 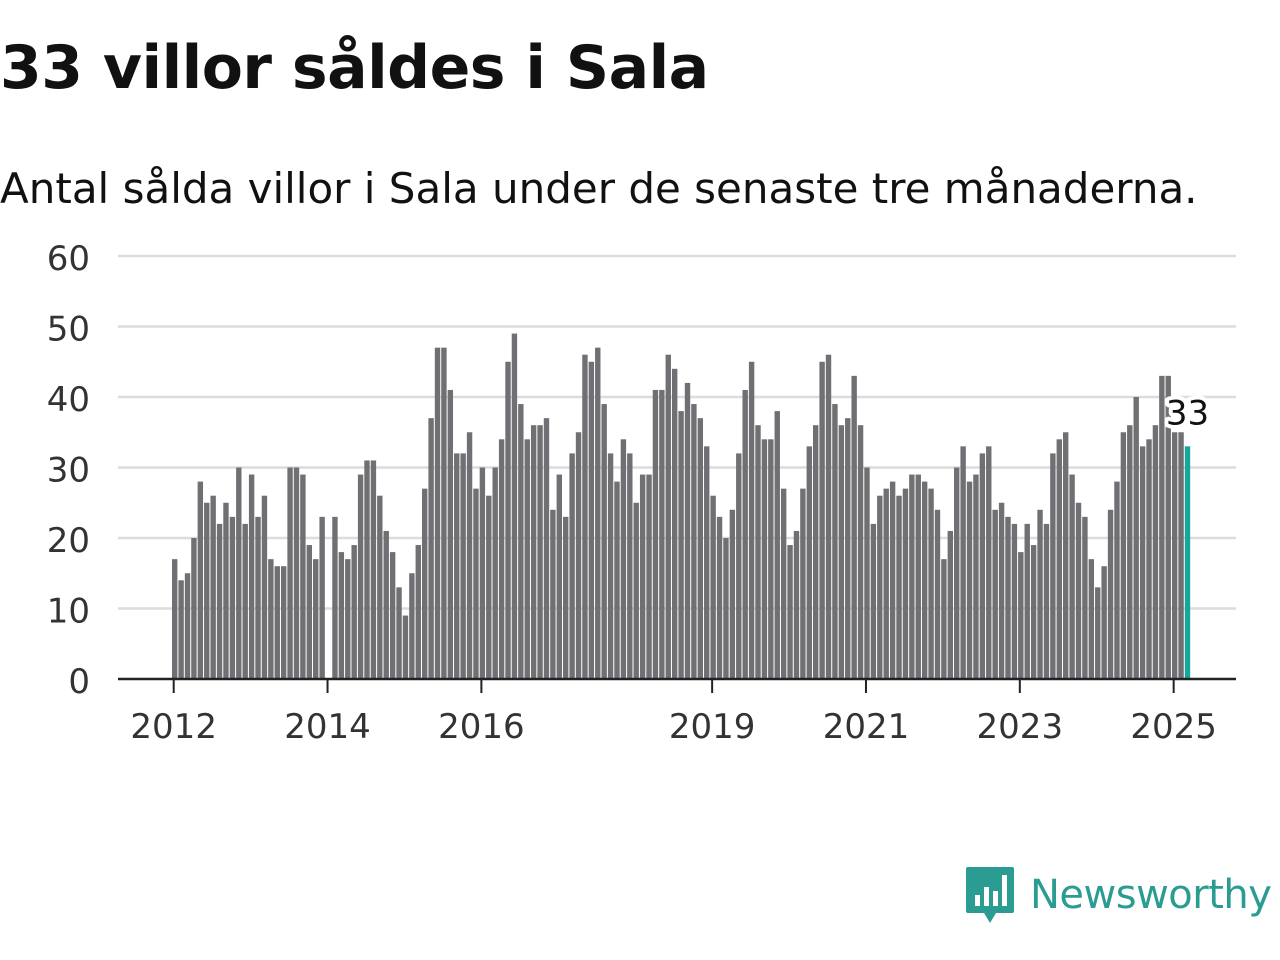 I want to click on y-tick-label: 0, so click(x=79, y=682).